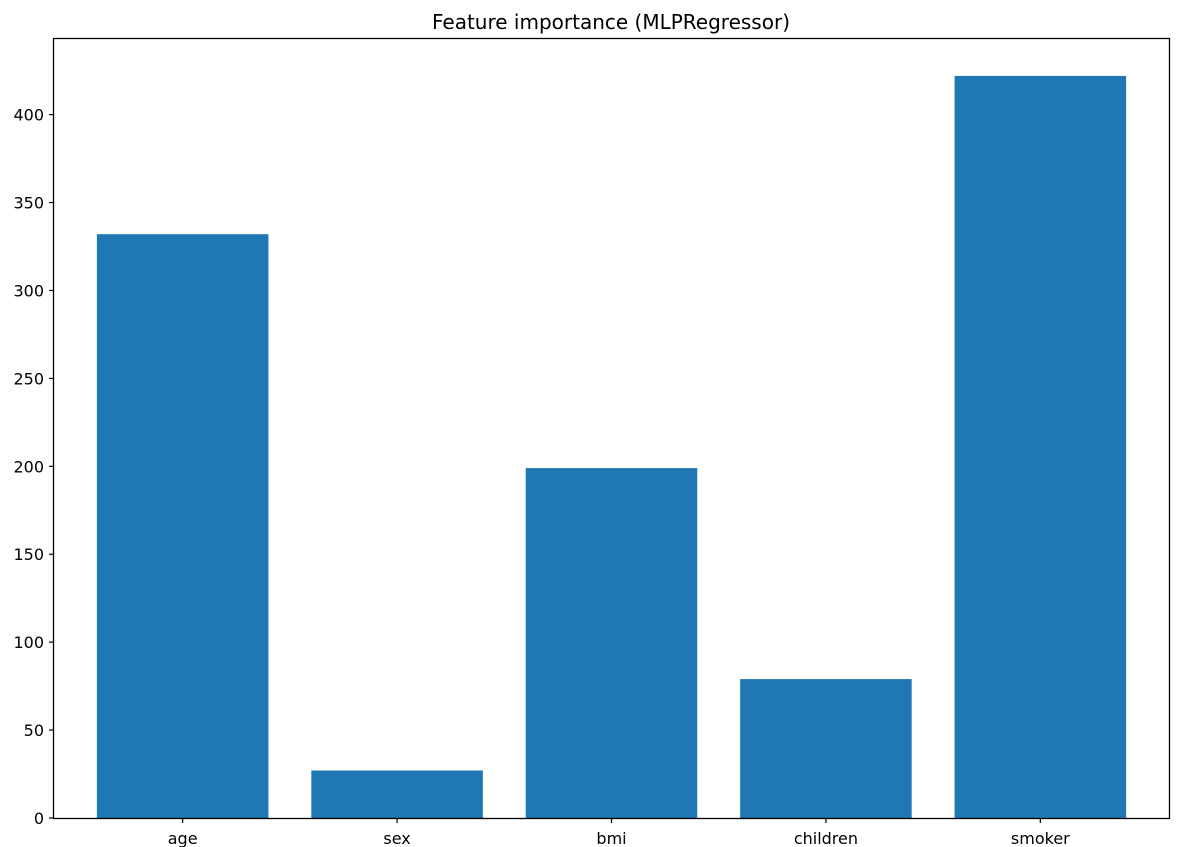 The height and width of the screenshot is (847, 1196). What do you see at coordinates (28, 642) in the screenshot?
I see `y-tick-label: 100` at bounding box center [28, 642].